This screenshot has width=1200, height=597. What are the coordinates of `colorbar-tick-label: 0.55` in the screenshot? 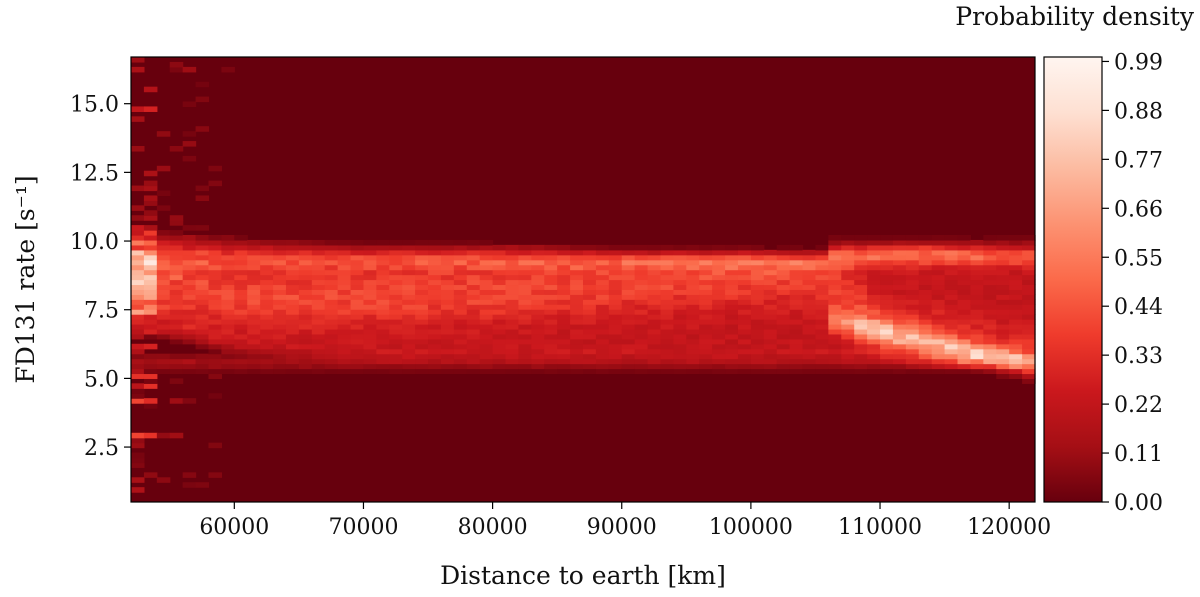 It's located at (1138, 258).